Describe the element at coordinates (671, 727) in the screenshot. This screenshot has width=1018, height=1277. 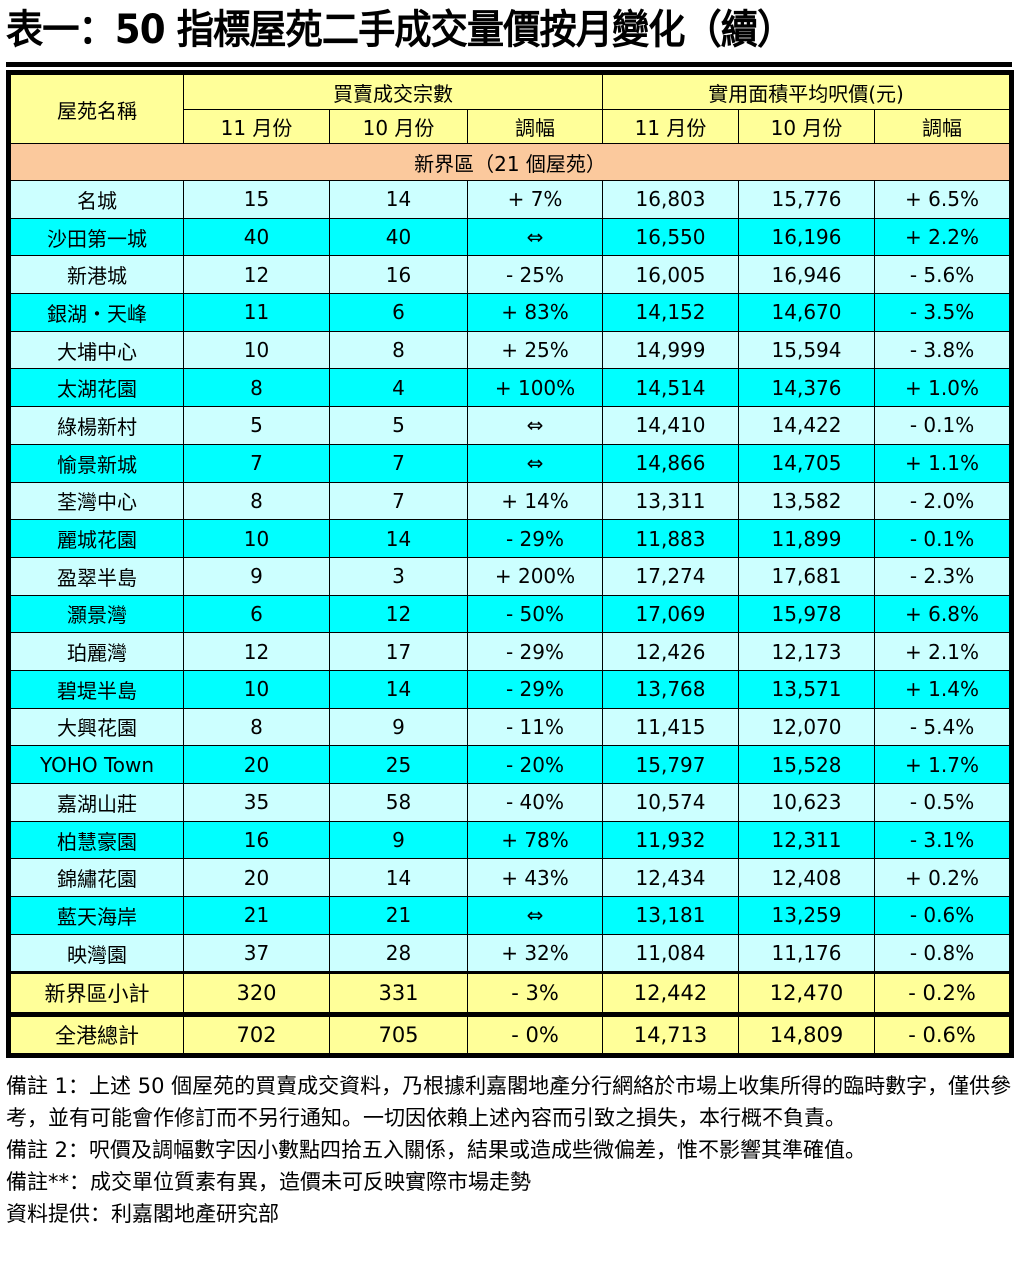
I see `price-nov: 11,415` at that location.